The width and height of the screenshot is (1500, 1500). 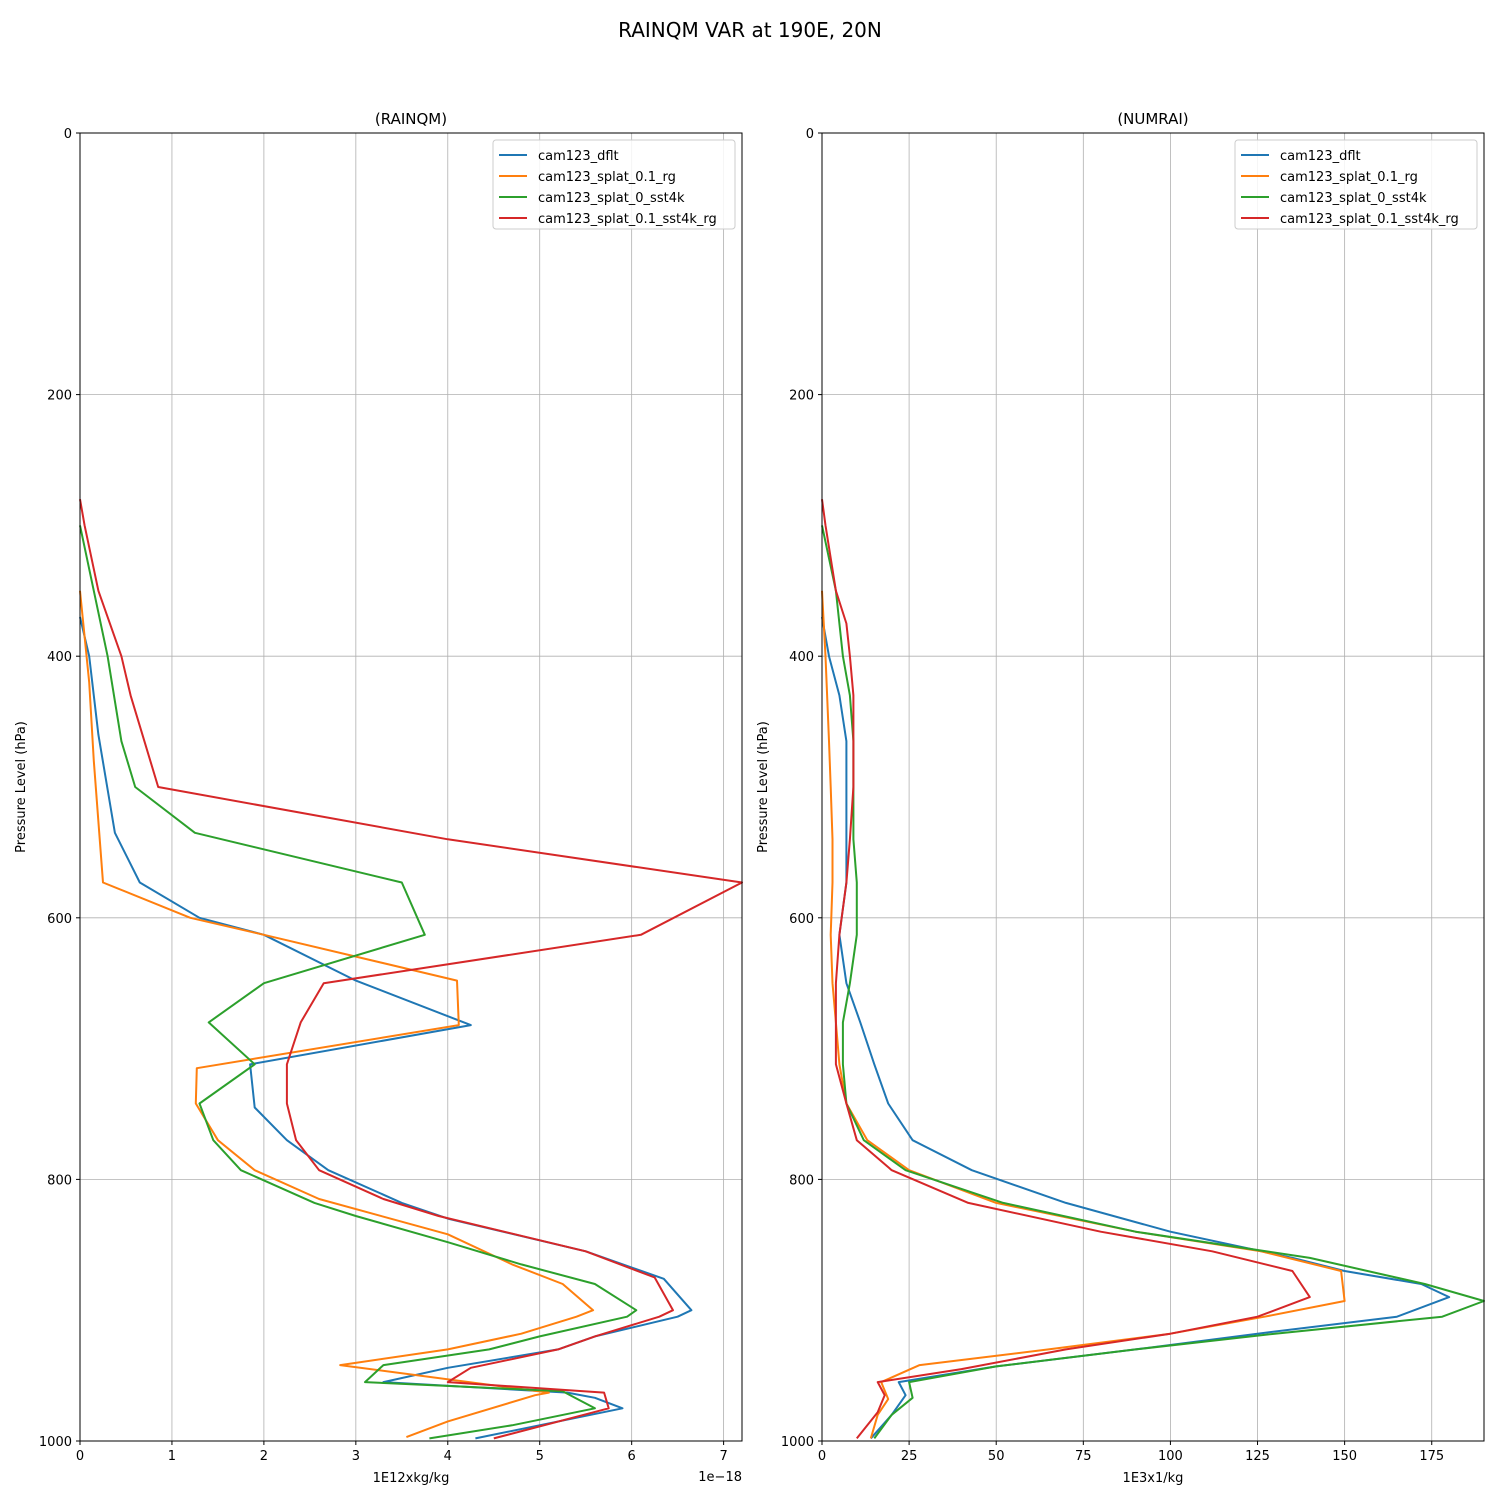 I want to click on x-tick-label-6: 150, so click(x=1344, y=1456).